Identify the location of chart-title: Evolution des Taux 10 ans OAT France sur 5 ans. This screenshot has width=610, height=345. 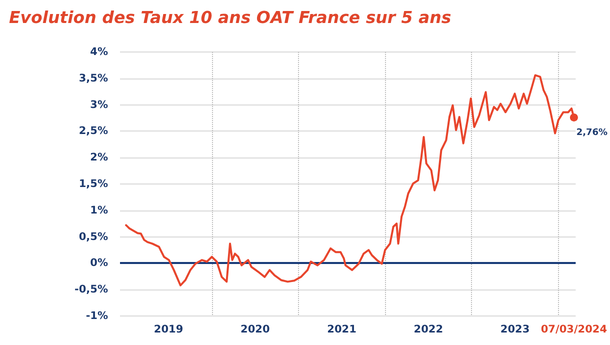
(230, 17).